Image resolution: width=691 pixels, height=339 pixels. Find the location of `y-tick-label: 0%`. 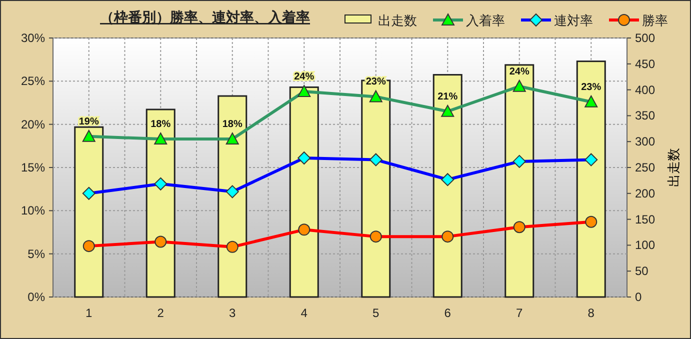

y-tick-label: 0% is located at coordinates (37, 297).